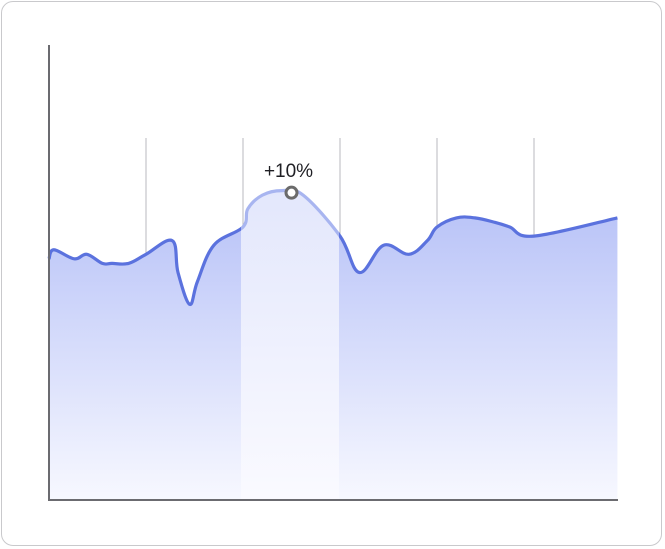 This screenshot has width=665, height=549. What do you see at coordinates (291, 192) in the screenshot?
I see `annotation-marker` at bounding box center [291, 192].